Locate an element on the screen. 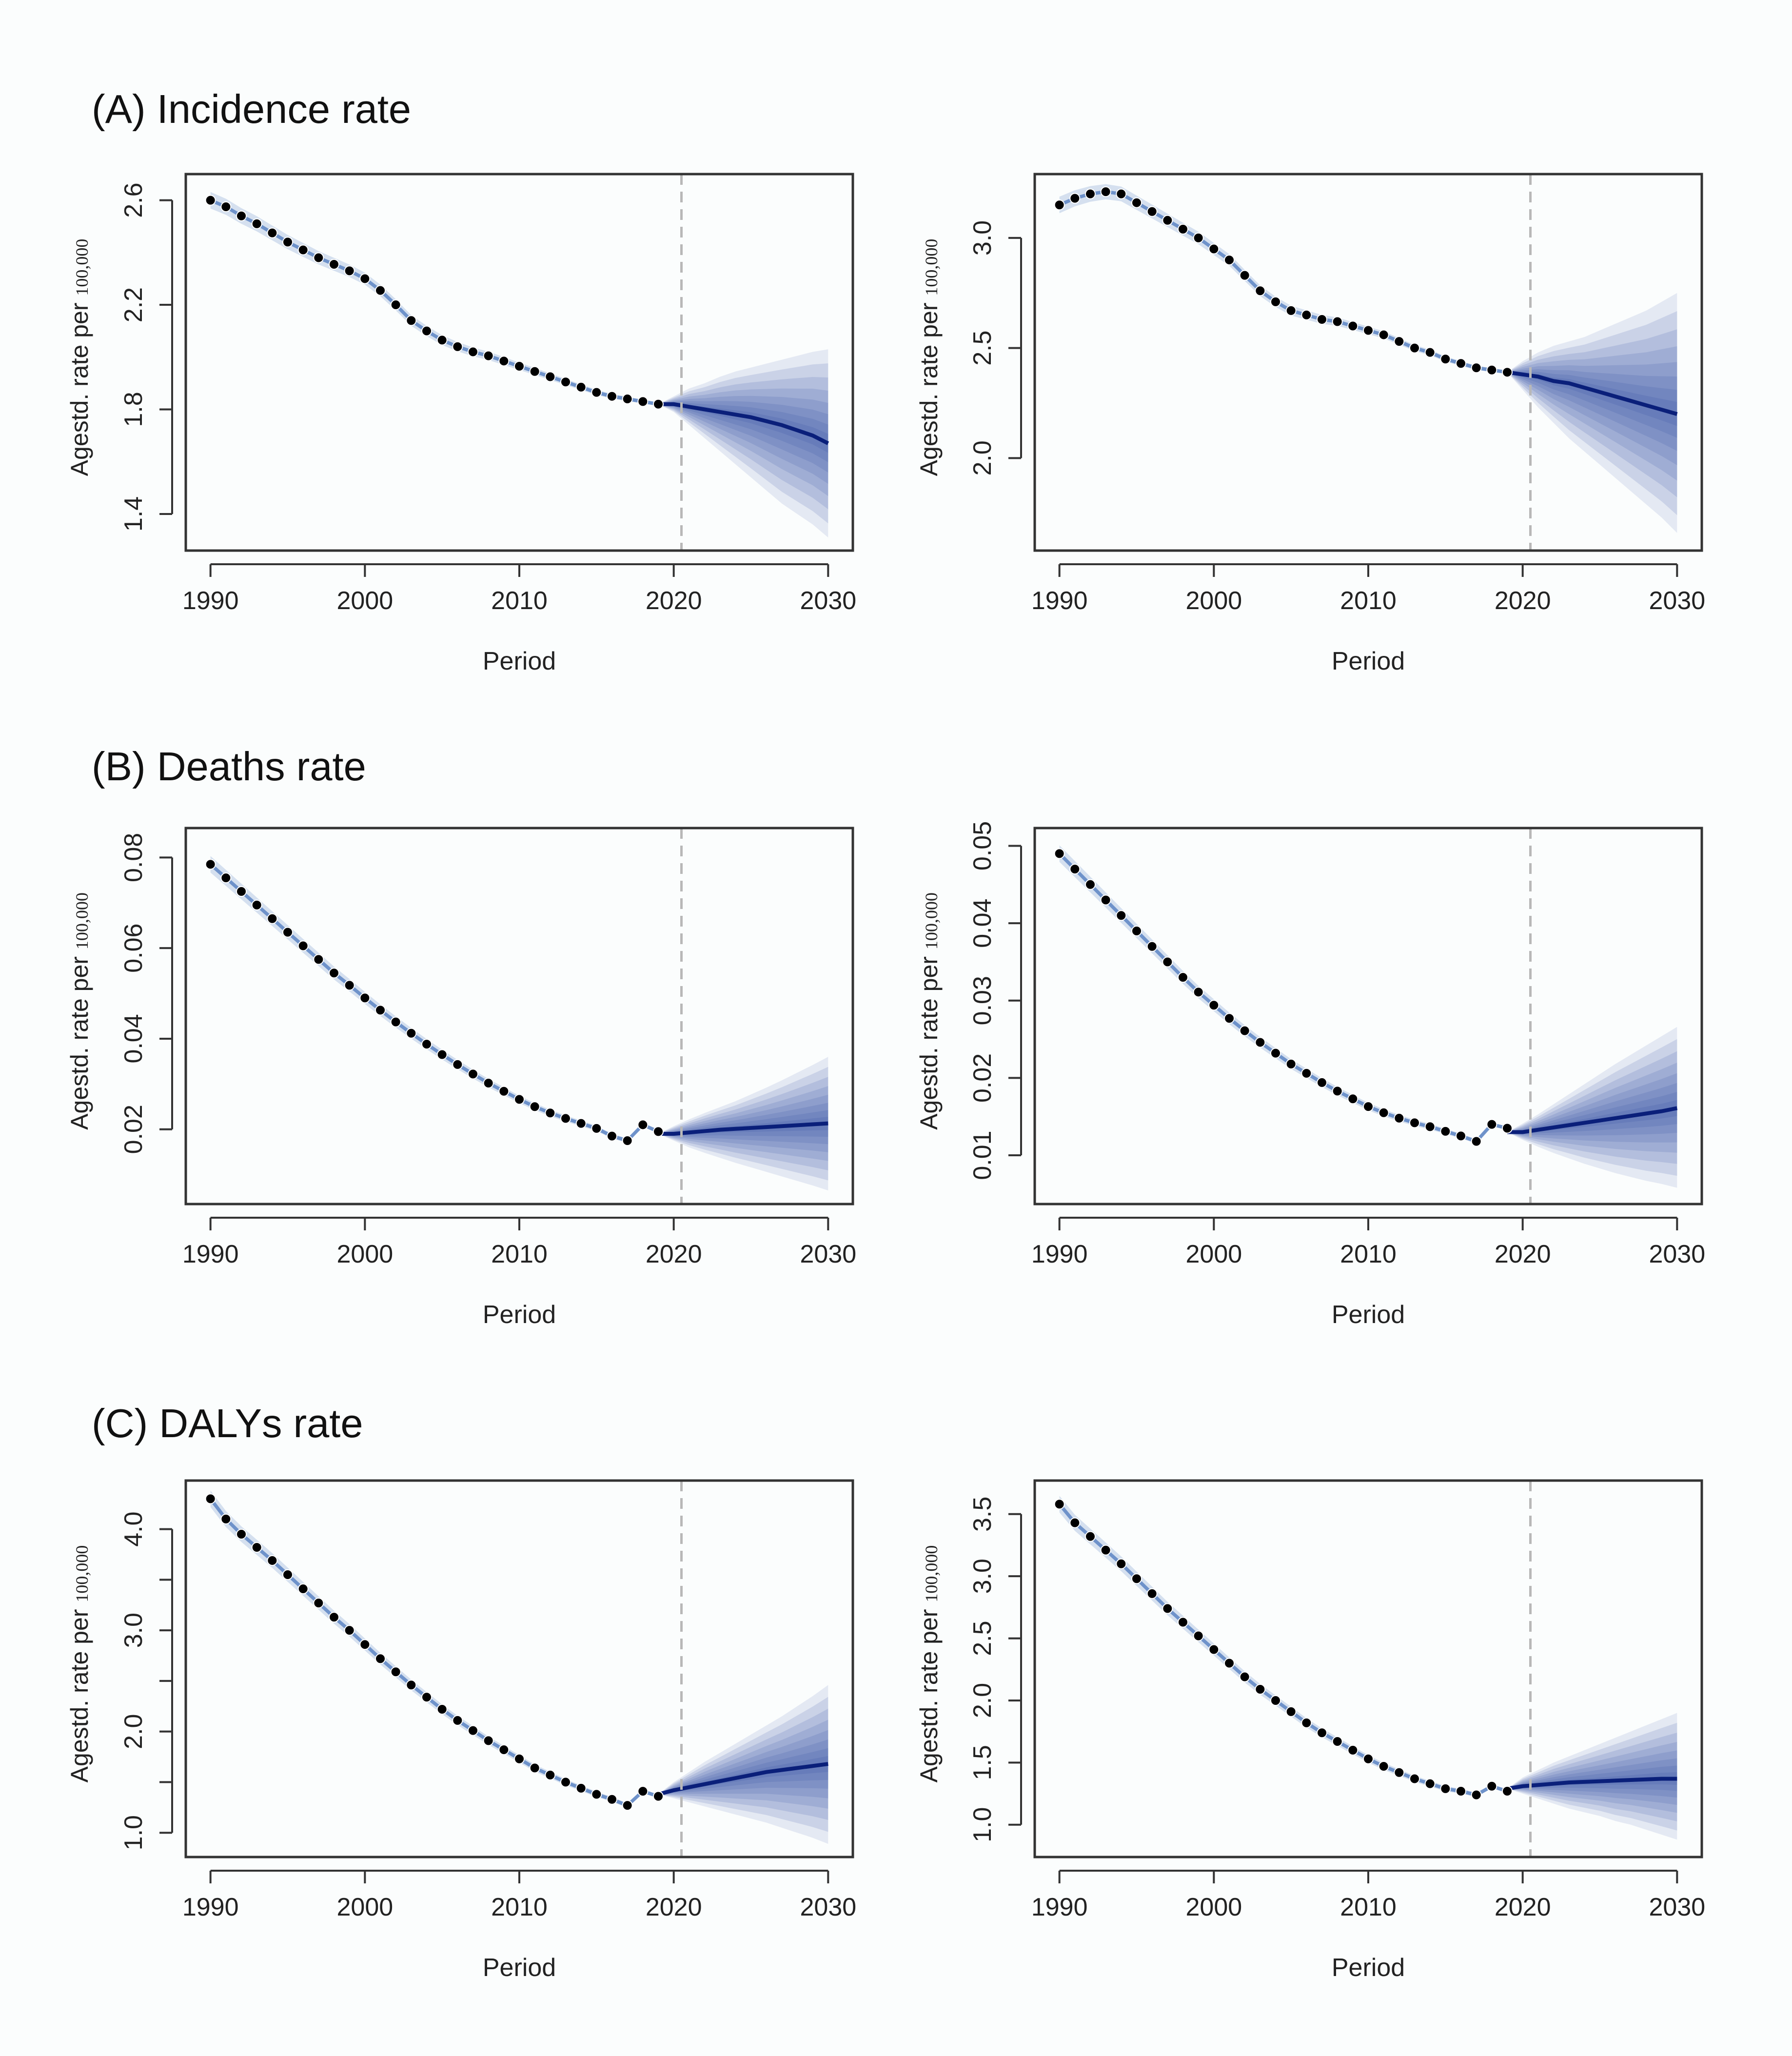 Image resolution: width=1792 pixels, height=2056 pixels. section-title-a: (A) Incidence rate is located at coordinates (251, 109).